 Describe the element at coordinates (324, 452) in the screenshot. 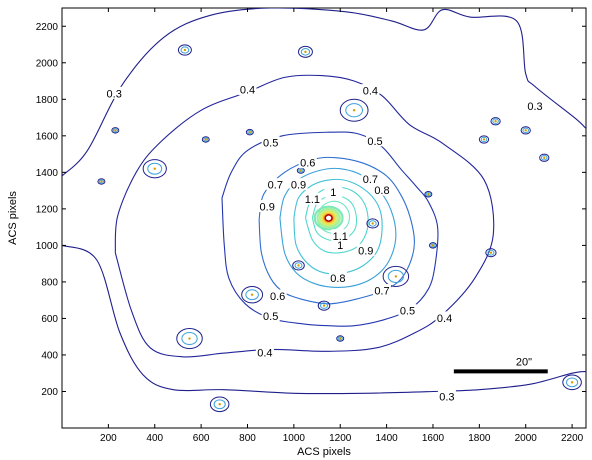

I see `x-axis-label: ACS pixels` at that location.